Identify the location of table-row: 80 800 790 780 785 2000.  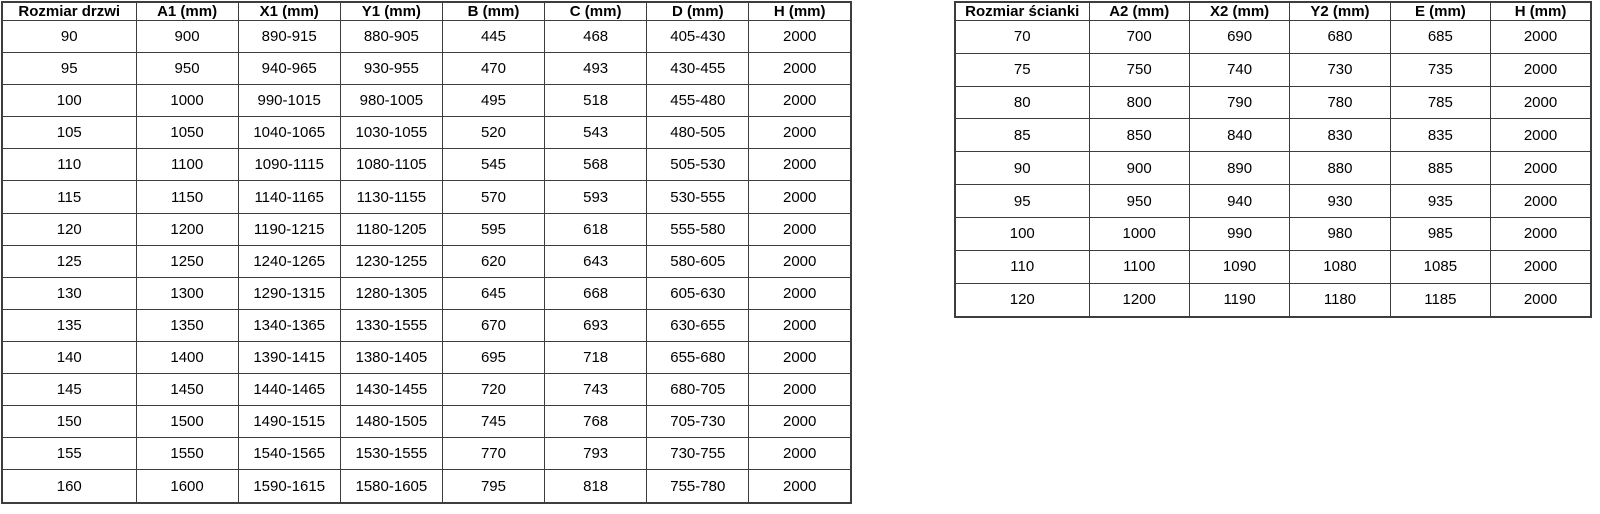
(1273, 102).